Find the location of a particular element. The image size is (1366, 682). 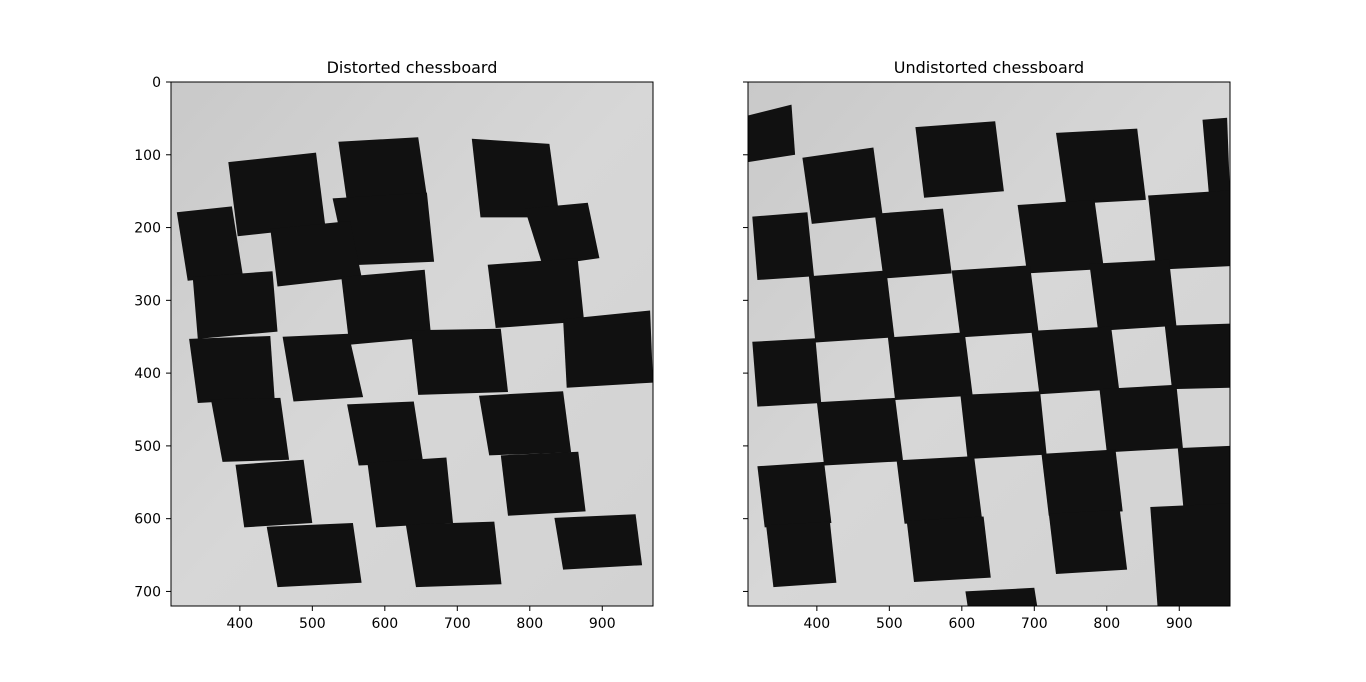

subplot-title: Undistorted chessboard is located at coordinates (989, 67).